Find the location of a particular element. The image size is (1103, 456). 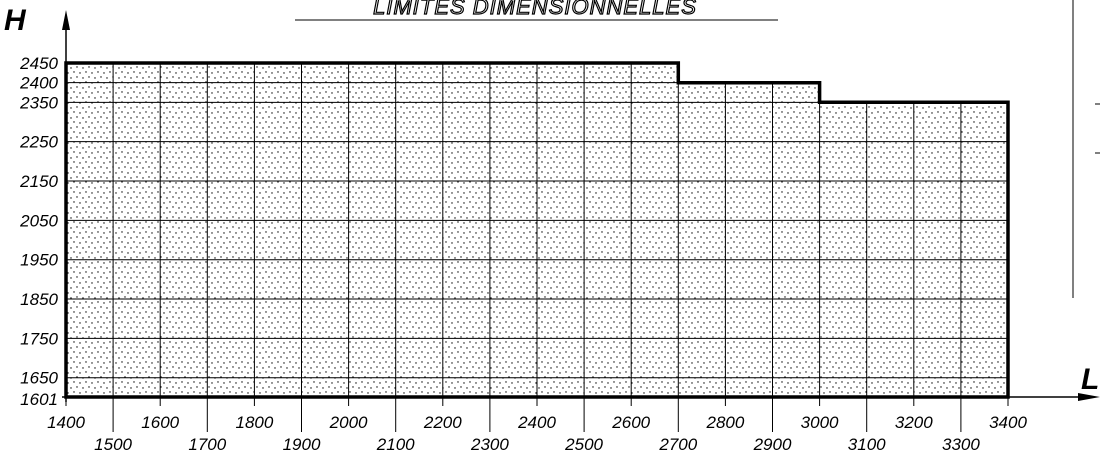

x-tick-label: 1600 is located at coordinates (160, 422).